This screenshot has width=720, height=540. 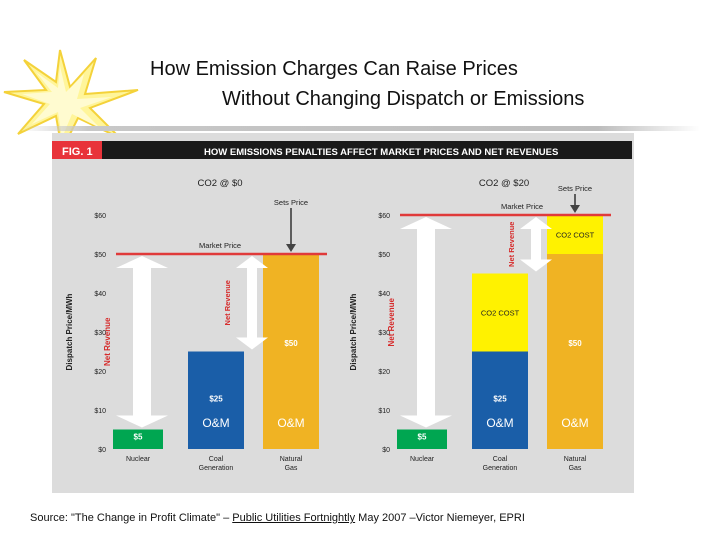 I want to click on fig-label: FIG. 1, so click(x=77, y=152).